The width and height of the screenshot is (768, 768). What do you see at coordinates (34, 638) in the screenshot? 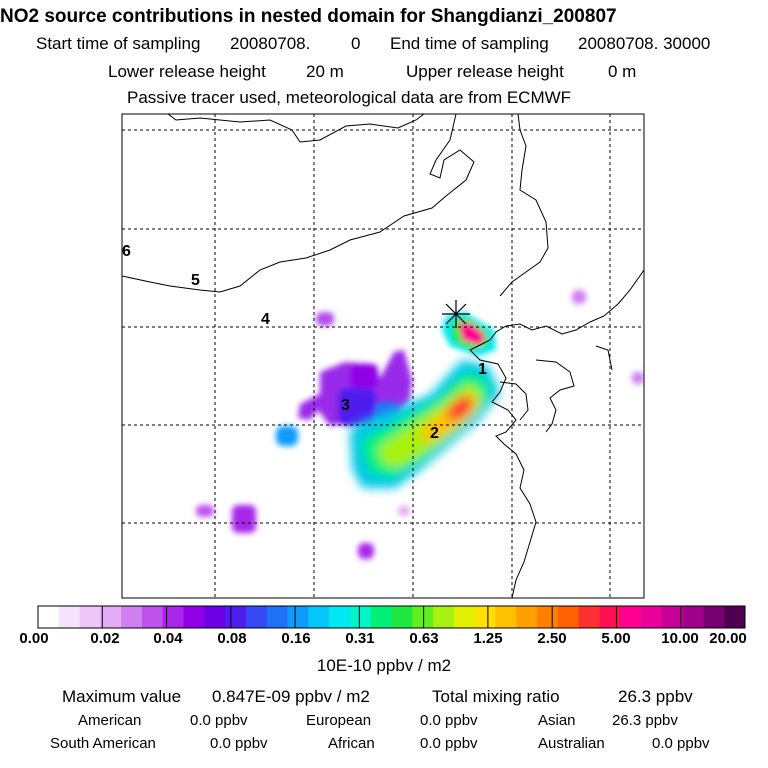
I see `colorbar-tick-0: 0.00` at bounding box center [34, 638].